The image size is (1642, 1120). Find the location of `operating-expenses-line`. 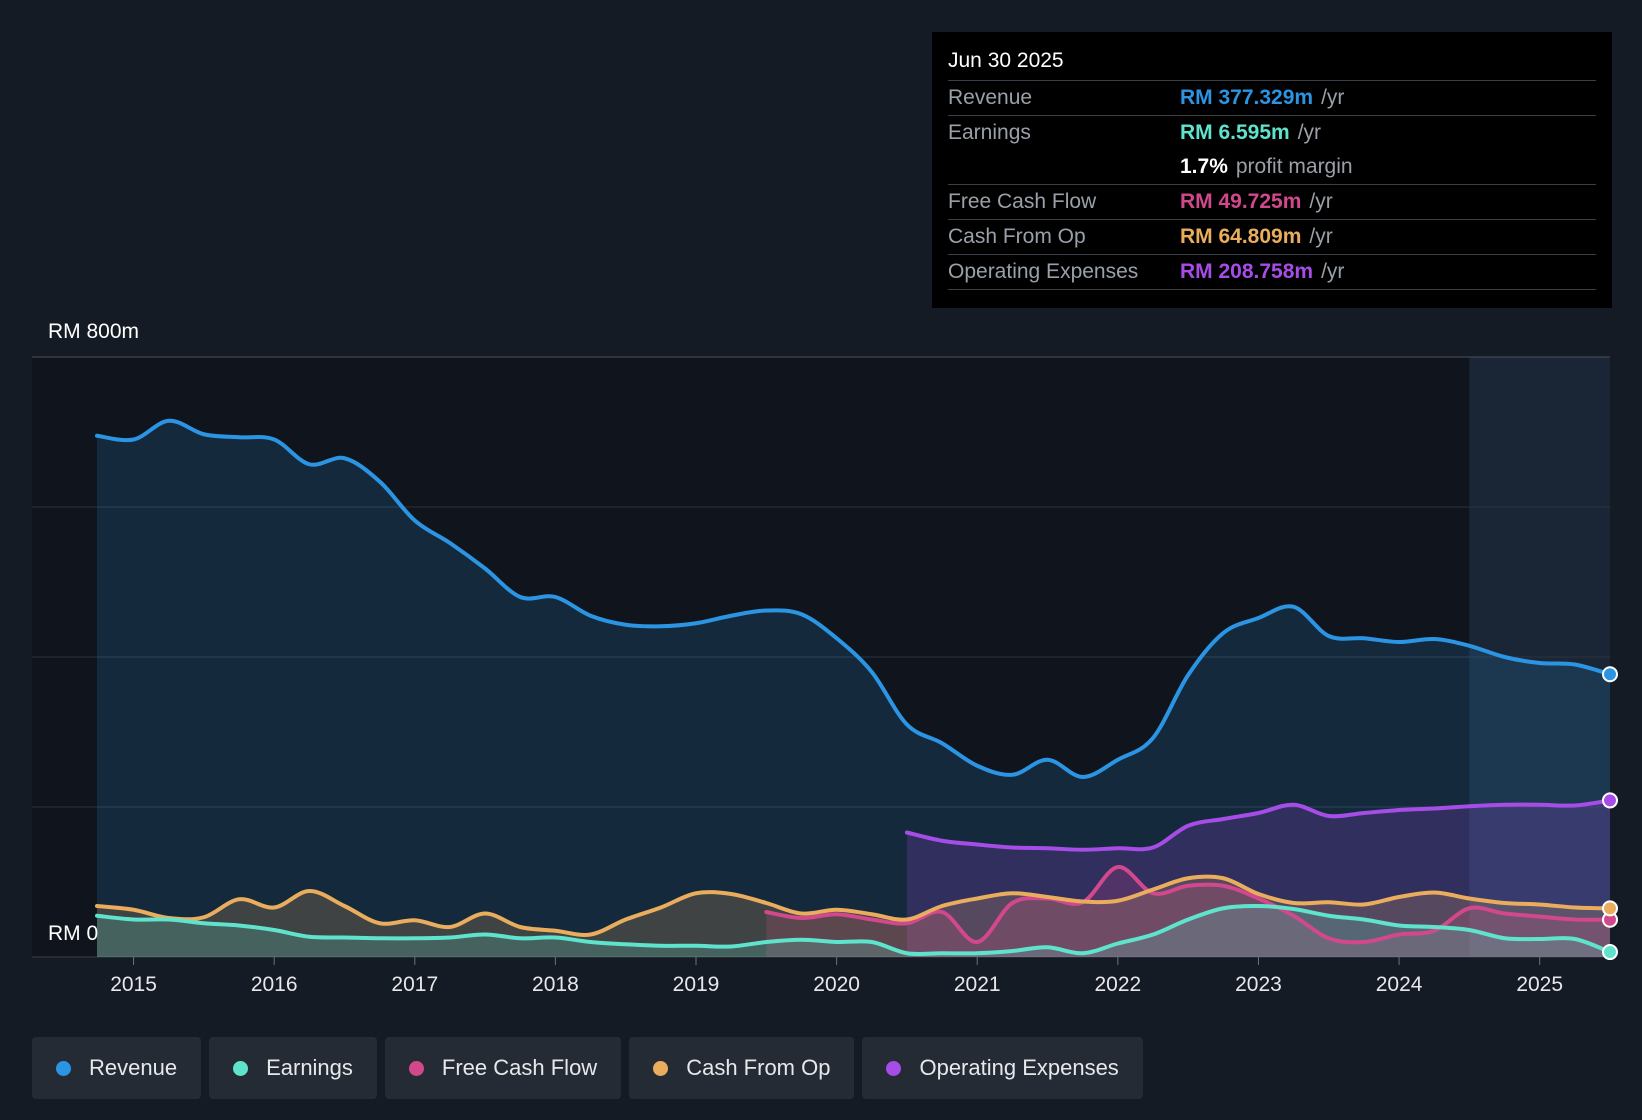

operating-expenses-line is located at coordinates (1258, 825).